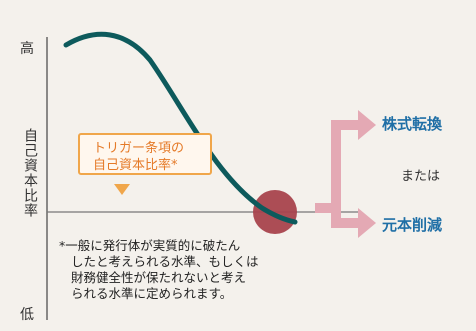 The width and height of the screenshot is (476, 331). I want to click on footnote-line-4: られる水準に定められます。, so click(152, 293).